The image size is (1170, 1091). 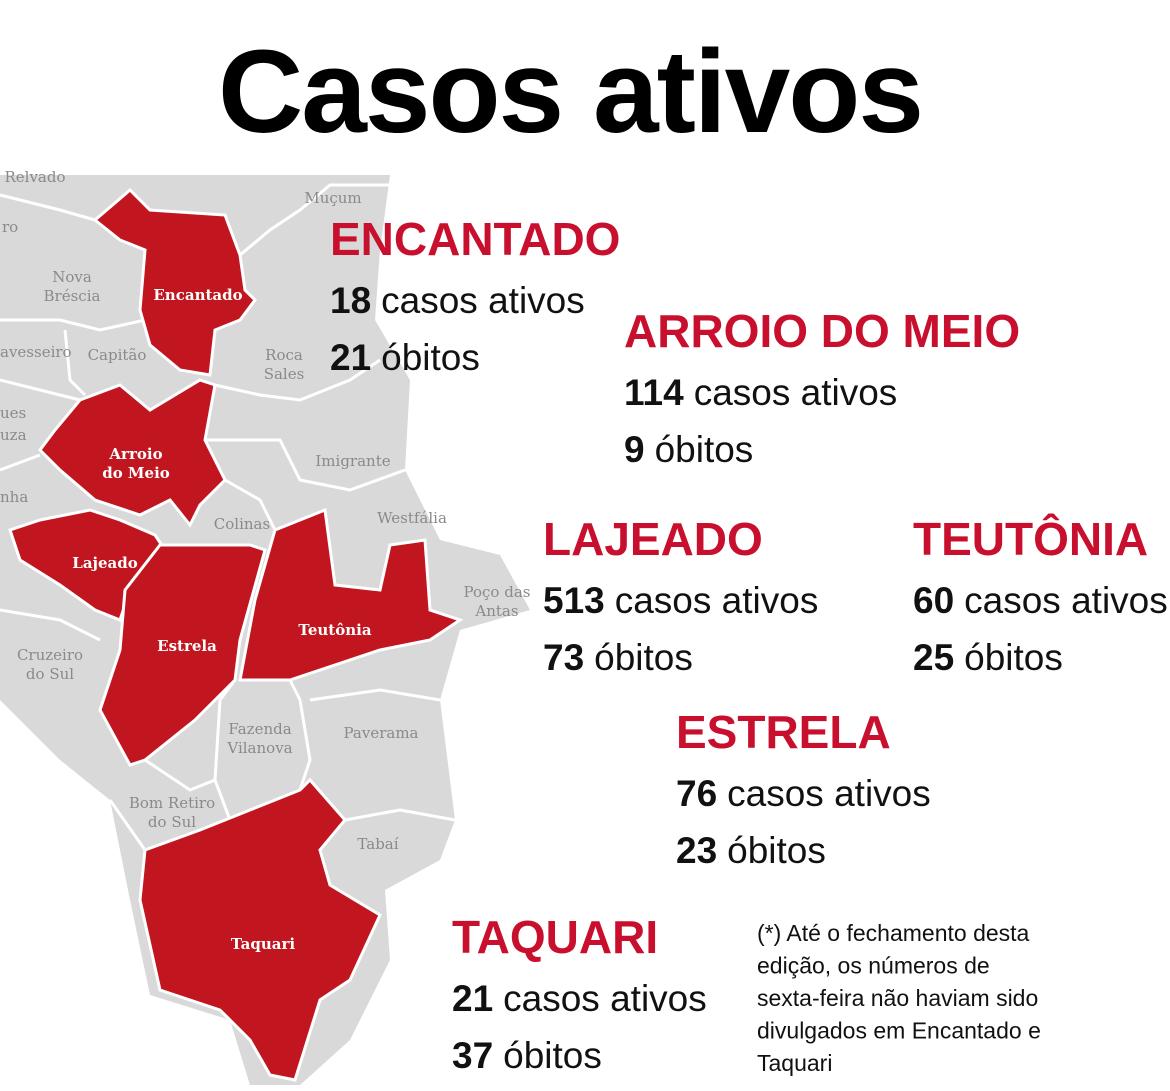 I want to click on map-label: Sales, so click(x=284, y=374).